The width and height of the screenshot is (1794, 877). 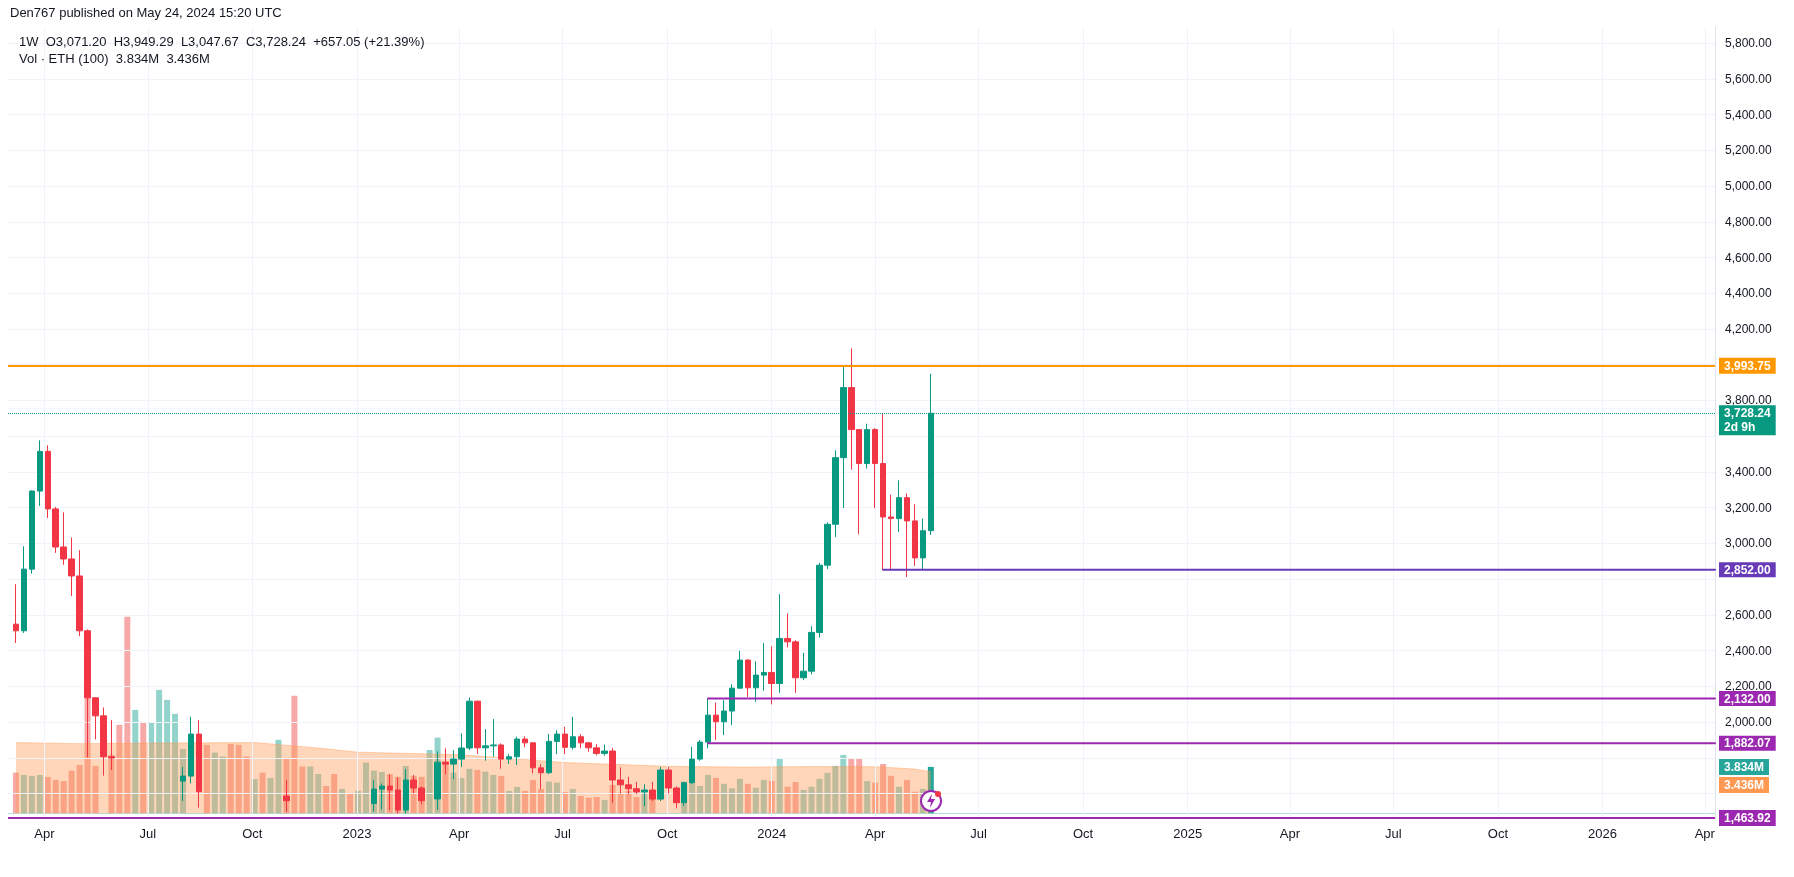 I want to click on y-tick-label: 3,800.00, so click(x=1749, y=400).